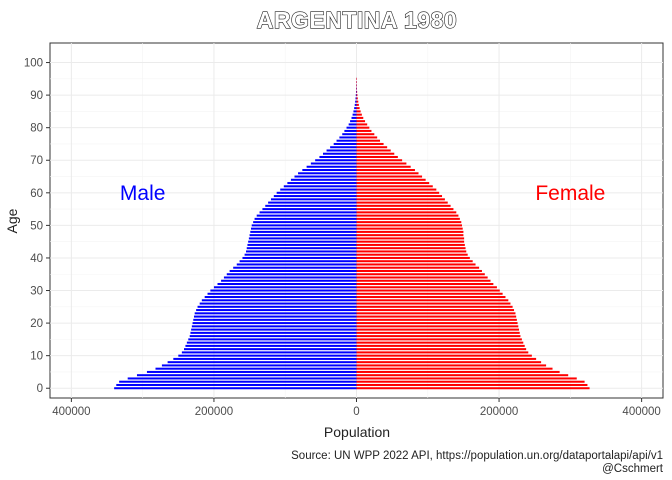 The image size is (672, 480). I want to click on y-tick-label: 20, so click(36, 324).